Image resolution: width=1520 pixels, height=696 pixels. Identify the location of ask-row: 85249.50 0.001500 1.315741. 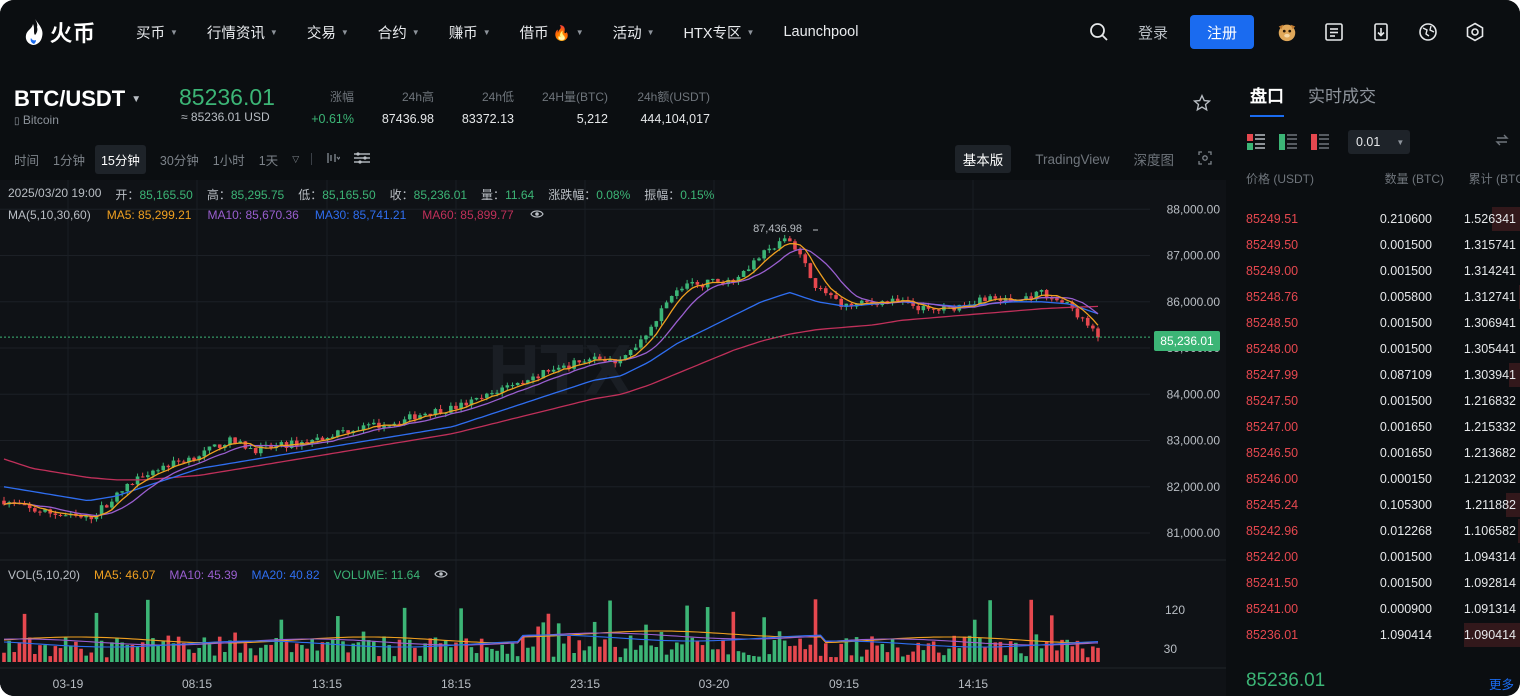
(1375, 245).